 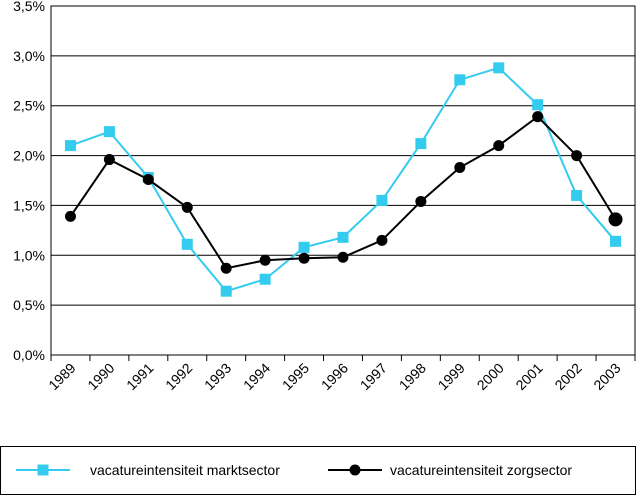 What do you see at coordinates (100, 376) in the screenshot?
I see `x-tick-label: 1990` at bounding box center [100, 376].